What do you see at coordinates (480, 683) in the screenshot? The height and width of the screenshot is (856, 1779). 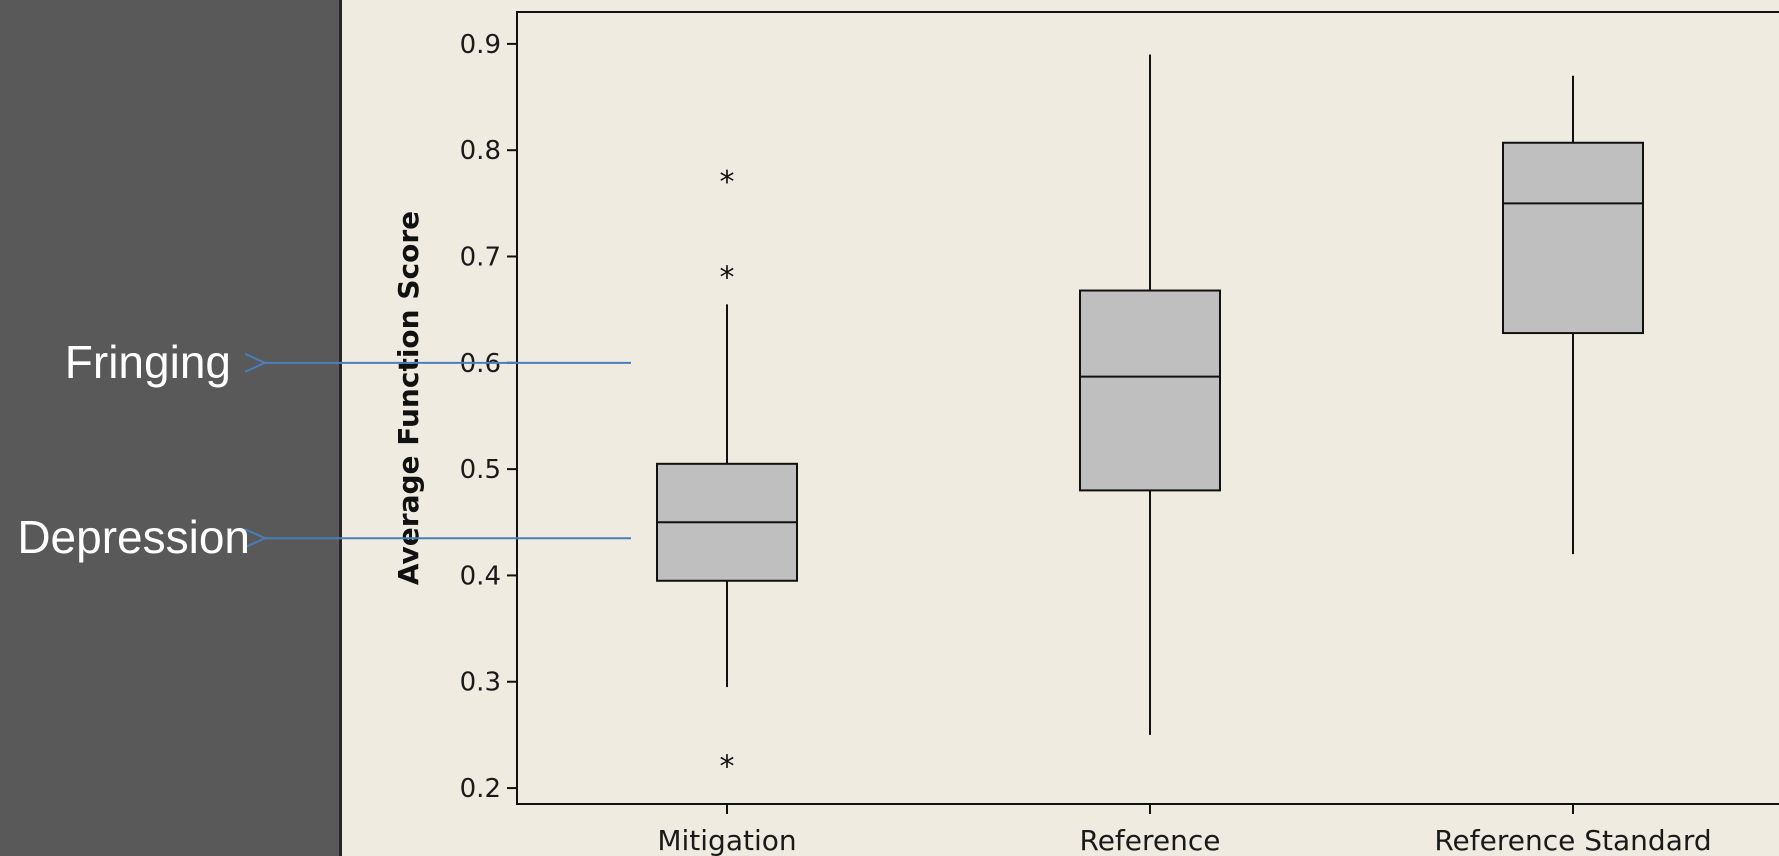 I see `y-tick-label: 0.3` at bounding box center [480, 683].